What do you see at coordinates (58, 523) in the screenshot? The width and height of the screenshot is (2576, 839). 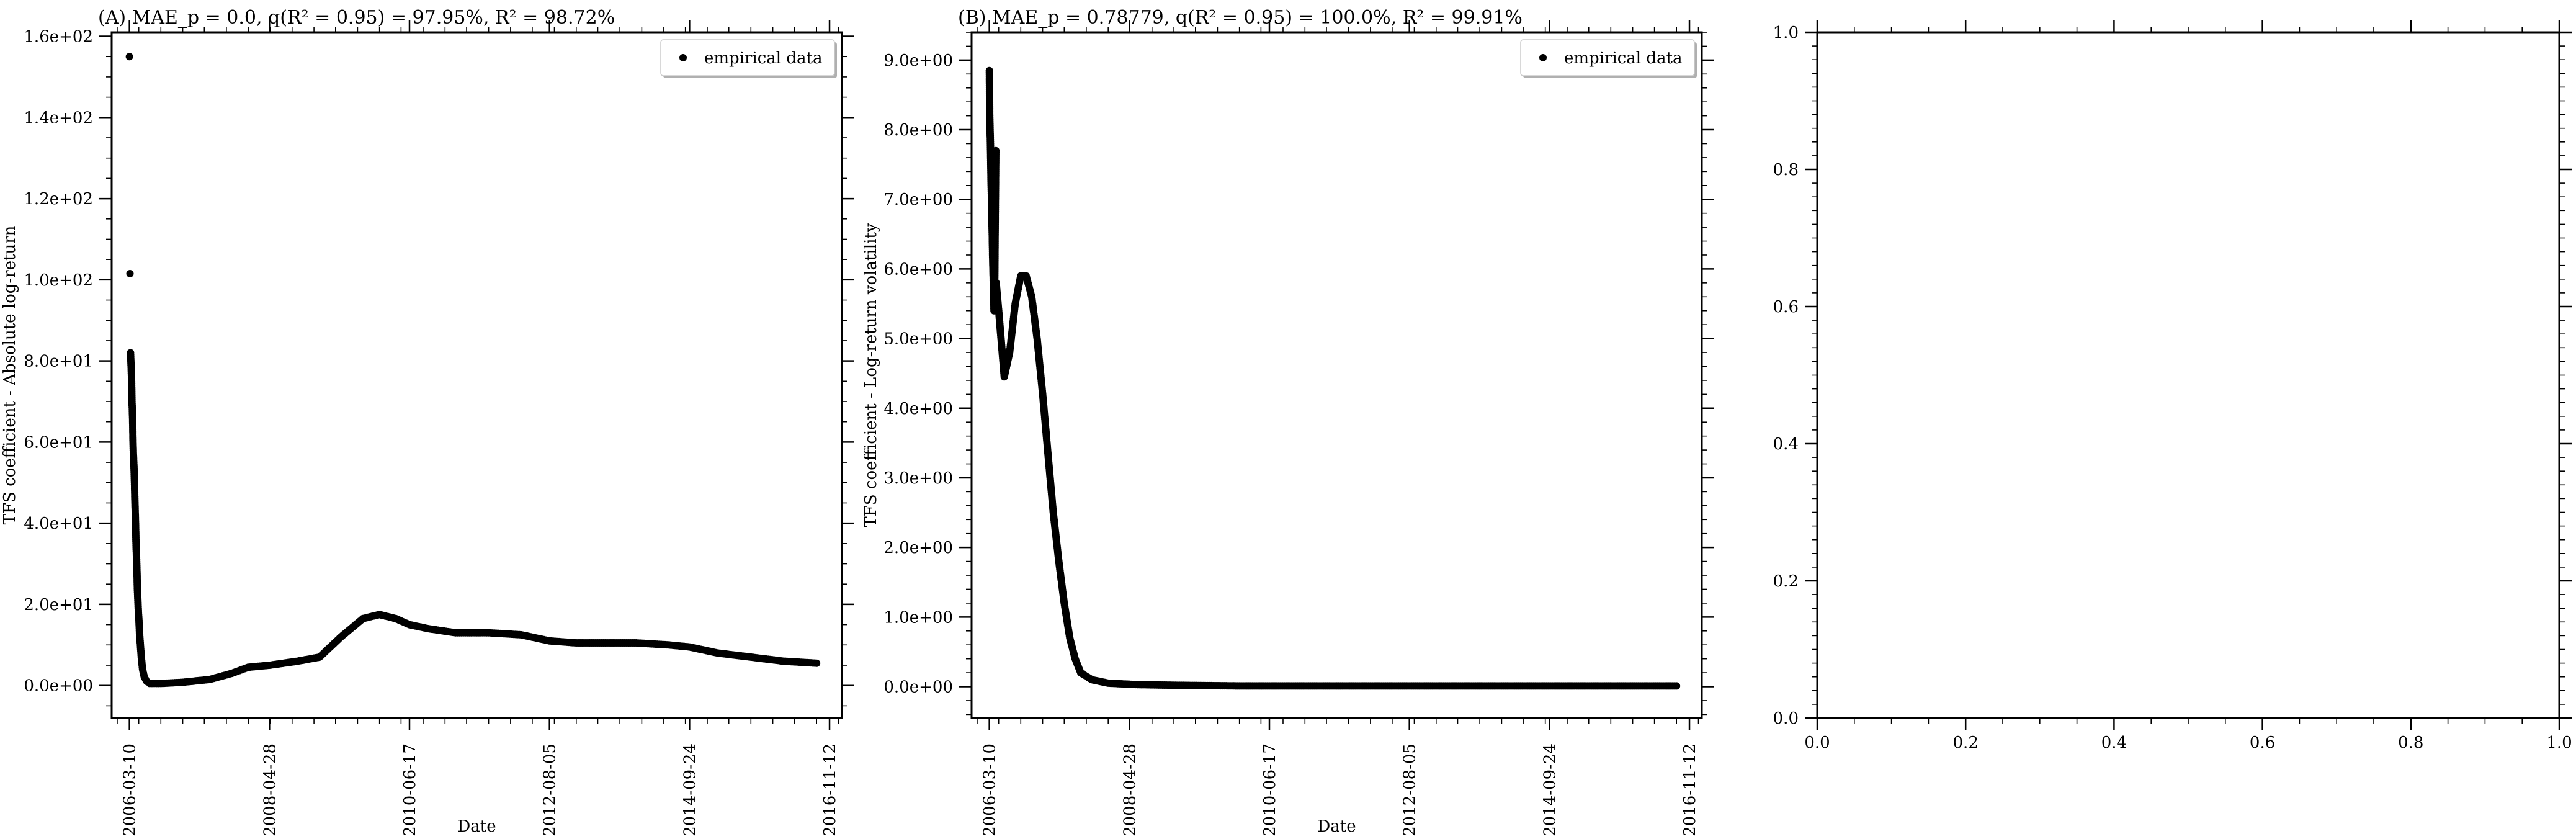 I see `y-tick-label: 4.0e+01` at bounding box center [58, 523].